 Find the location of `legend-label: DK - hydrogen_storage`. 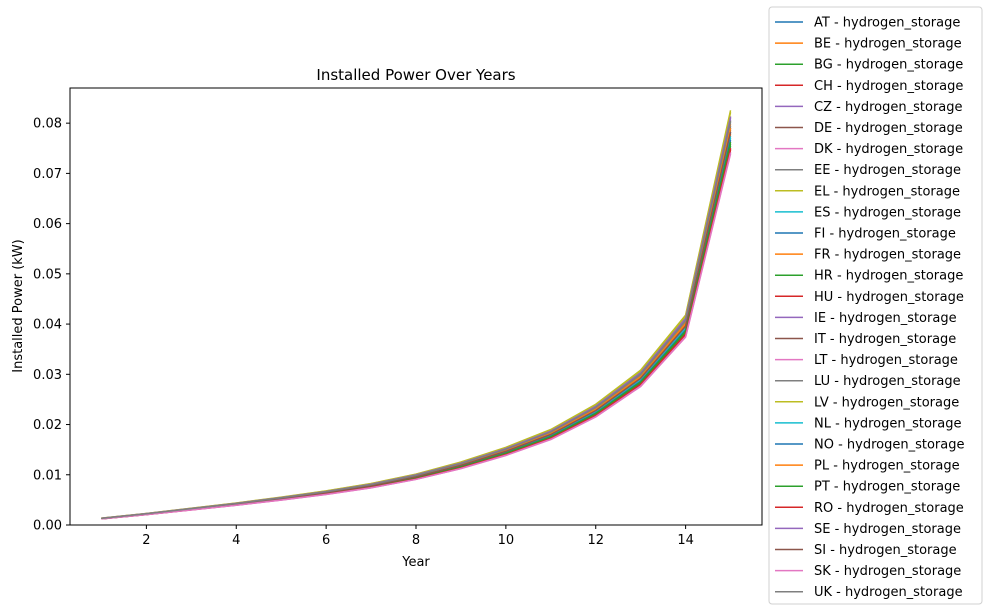

legend-label: DK - hydrogen_storage is located at coordinates (888, 149).